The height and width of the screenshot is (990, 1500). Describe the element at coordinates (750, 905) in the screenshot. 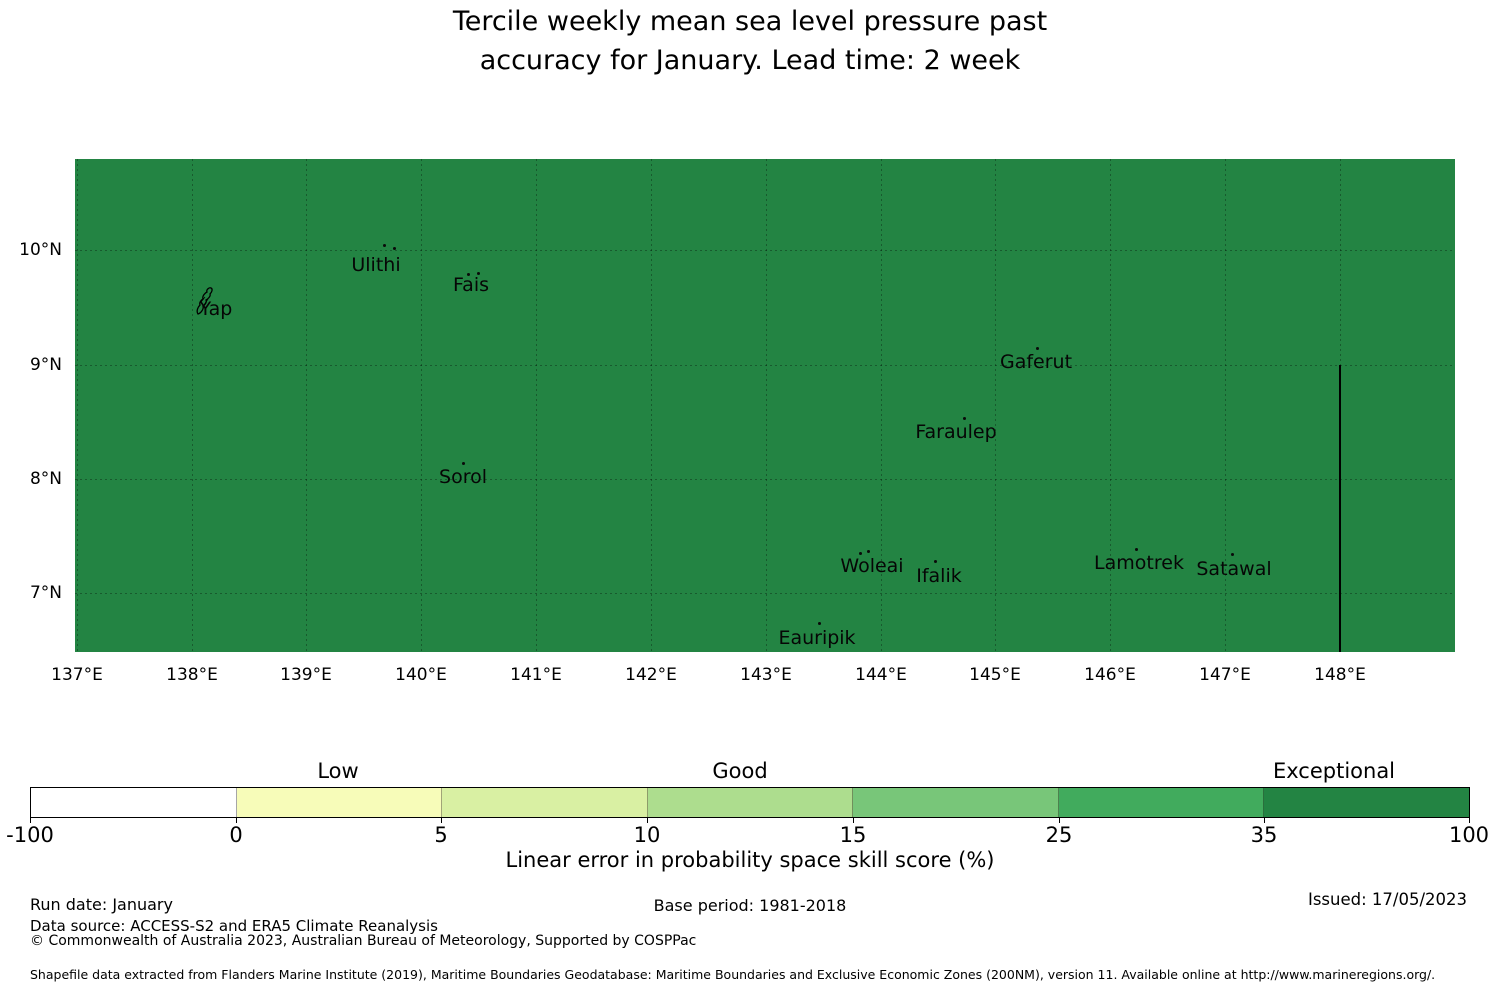

I see `footer-base-period: Base period: 1981-2018` at that location.